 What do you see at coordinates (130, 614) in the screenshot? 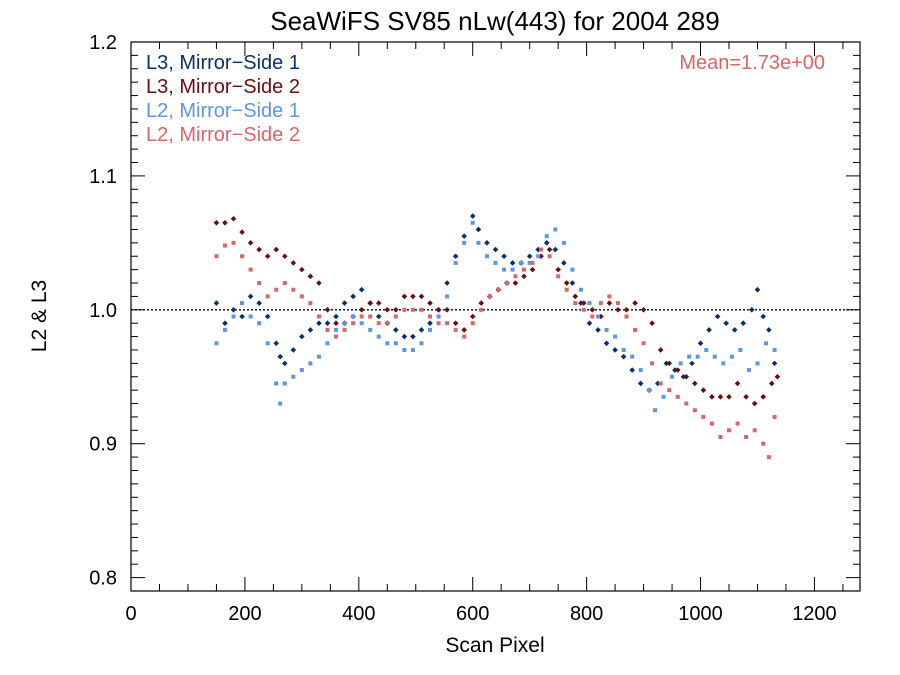
I see `x-tick-label: 0` at bounding box center [130, 614].